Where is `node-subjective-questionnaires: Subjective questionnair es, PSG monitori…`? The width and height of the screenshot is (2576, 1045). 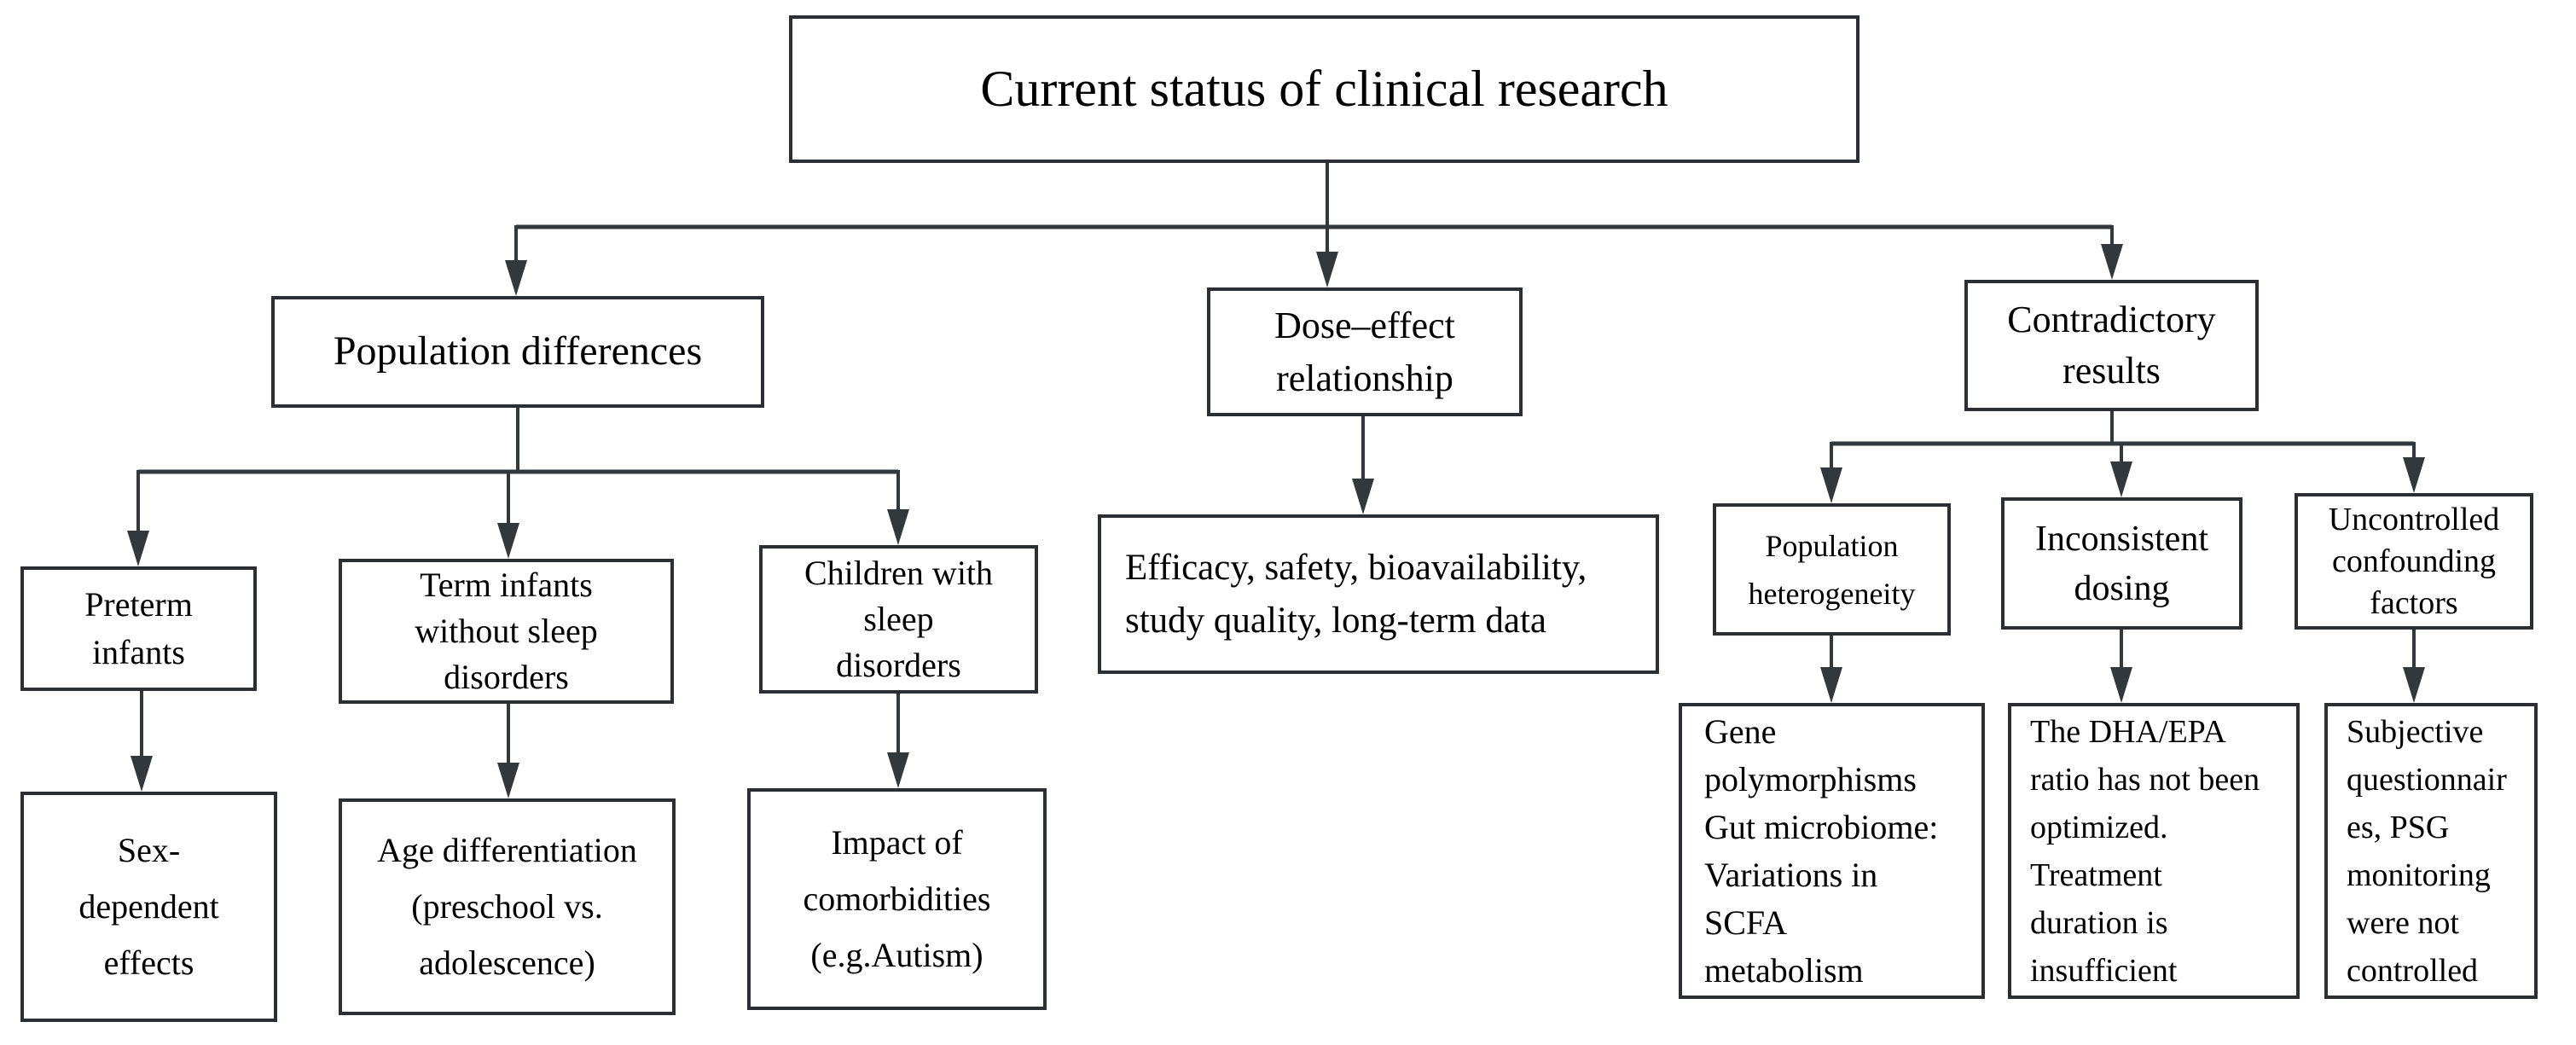
node-subjective-questionnaires: Subjective questionnair es, PSG monitori… is located at coordinates (2431, 851).